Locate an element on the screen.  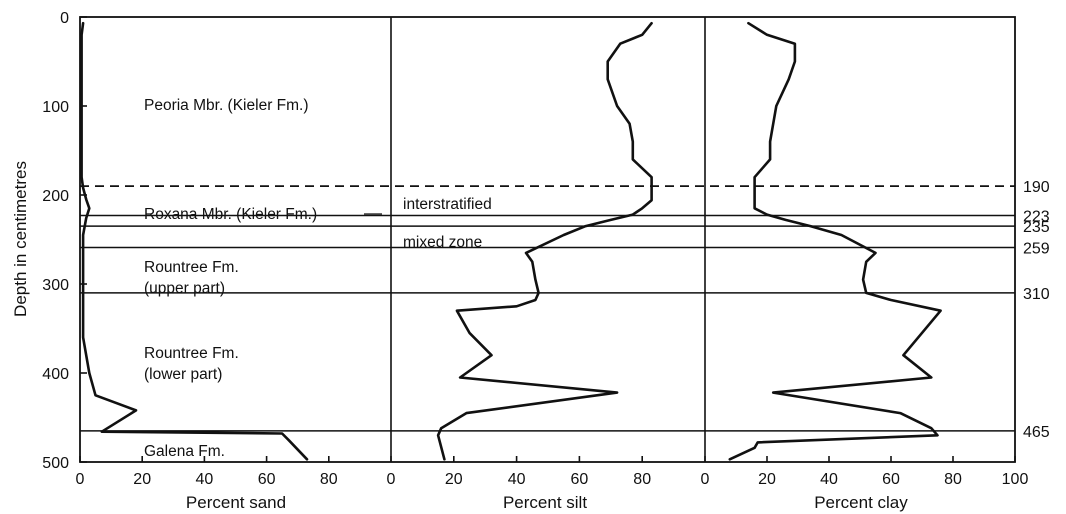
y-tick-label-200: 200 is located at coordinates (55, 196).